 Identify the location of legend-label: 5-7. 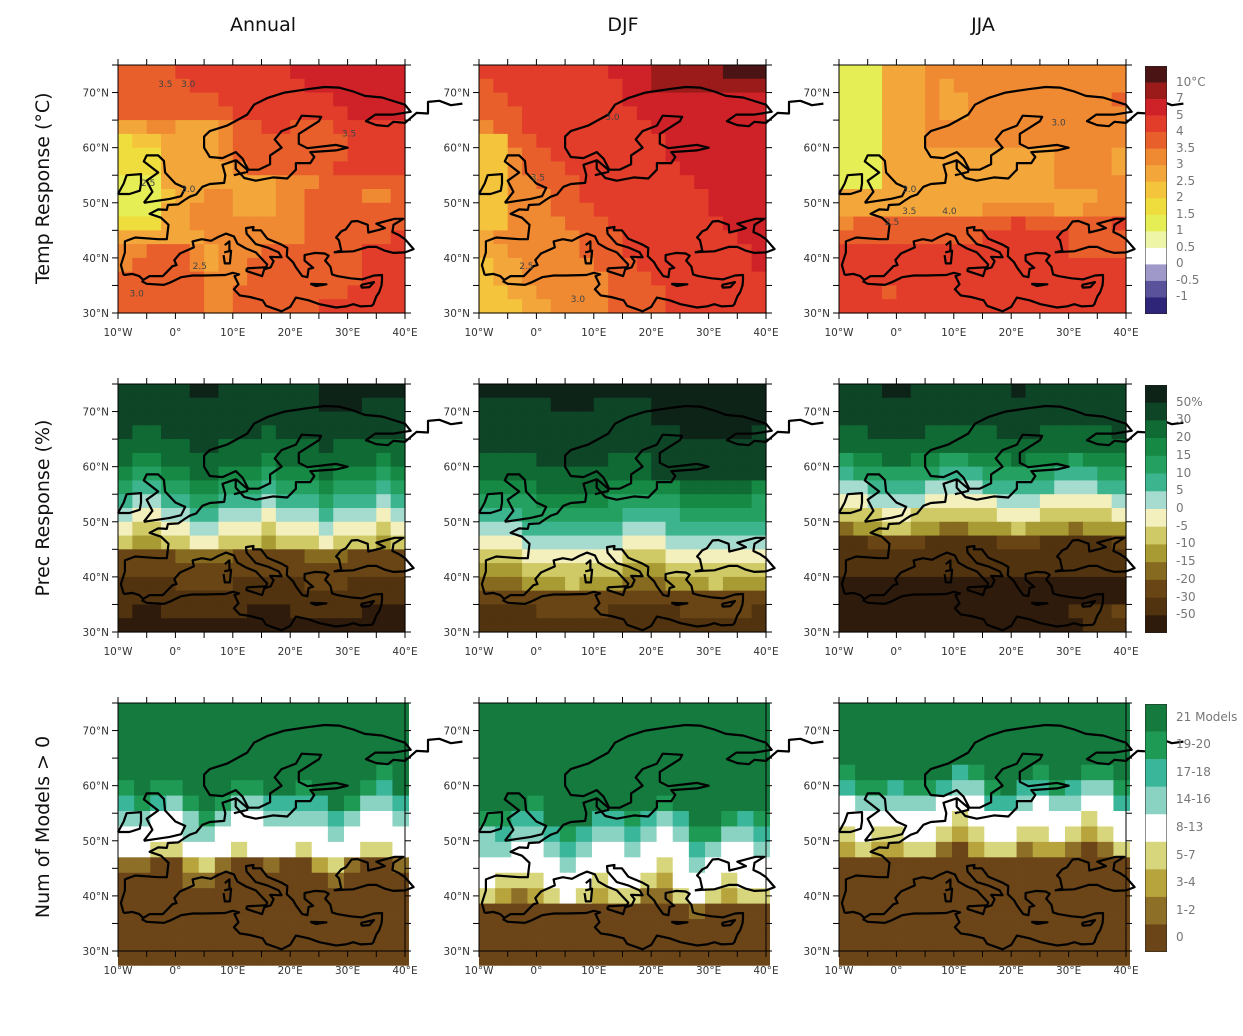
(1186, 854).